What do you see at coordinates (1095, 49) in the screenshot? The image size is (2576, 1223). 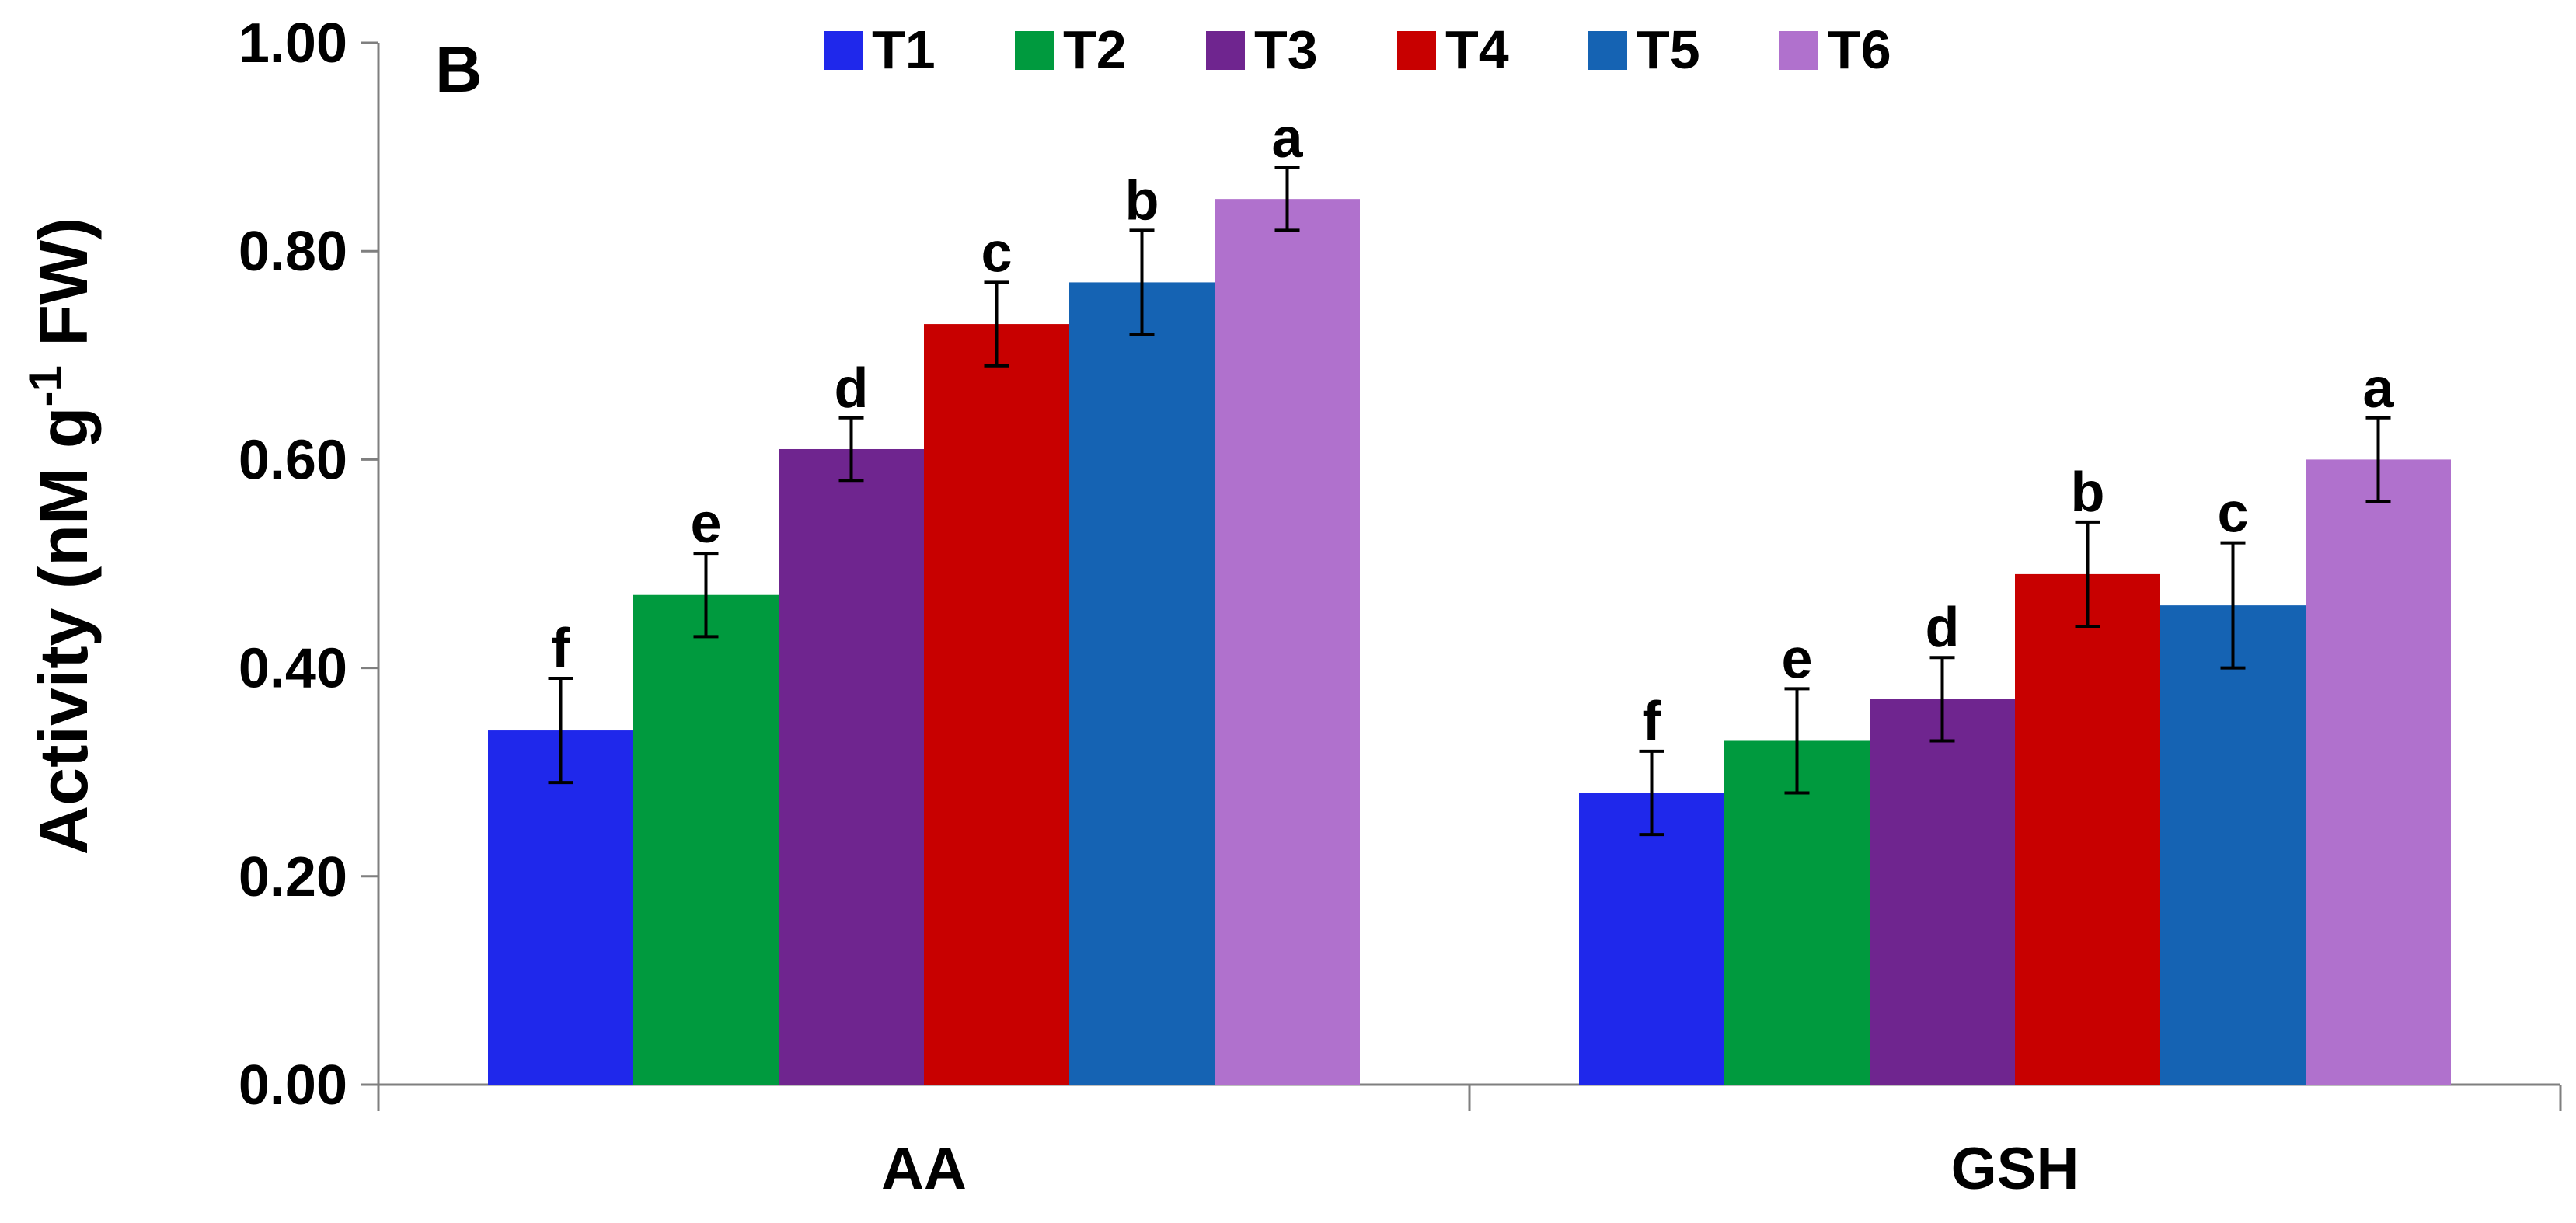 I see `legend-label-t2: T2` at bounding box center [1095, 49].